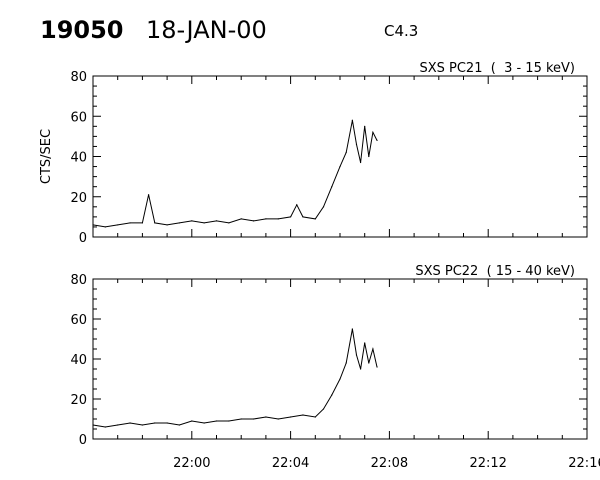 Image resolution: width=600 pixels, height=480 pixels. I want to click on x-tick-label: 22:08, so click(389, 463).